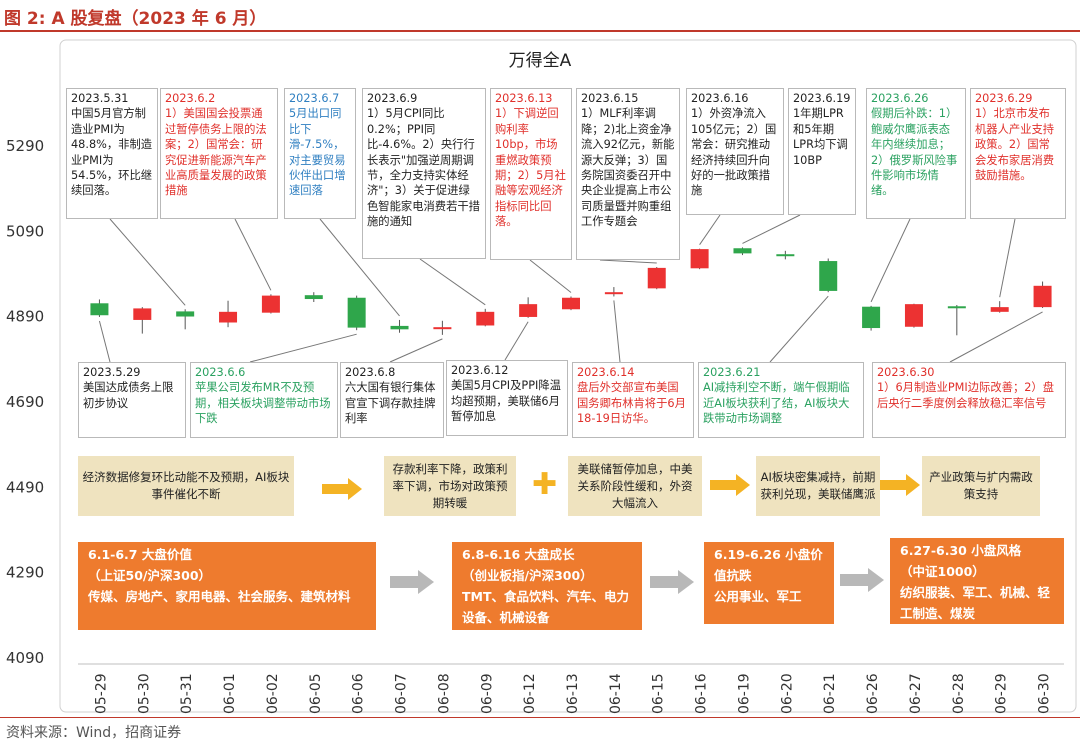 The image size is (1080, 744). Describe the element at coordinates (273, 693) in the screenshot. I see `x-tick-label: 06-02` at that location.